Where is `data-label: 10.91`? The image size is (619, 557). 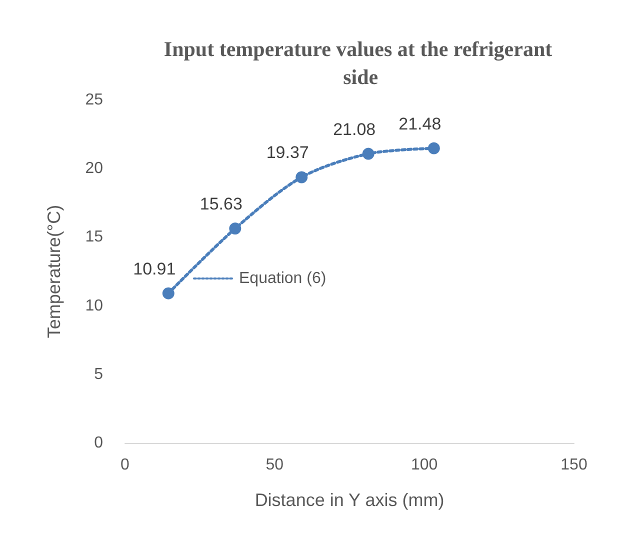
data-label: 10.91 is located at coordinates (154, 268).